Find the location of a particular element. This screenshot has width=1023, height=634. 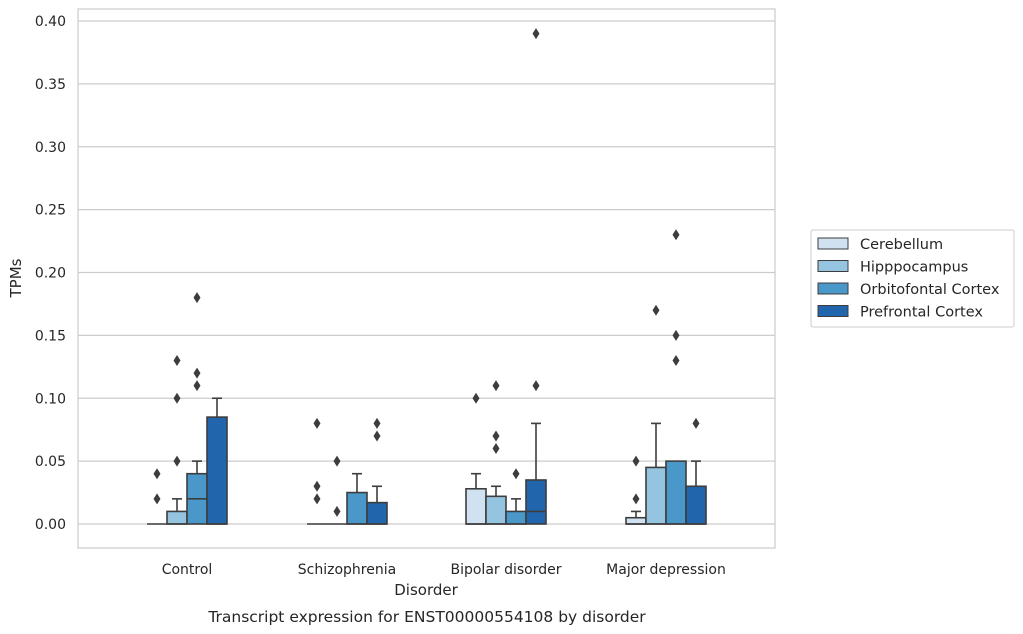

legend-label: Hipppocampus is located at coordinates (914, 268).